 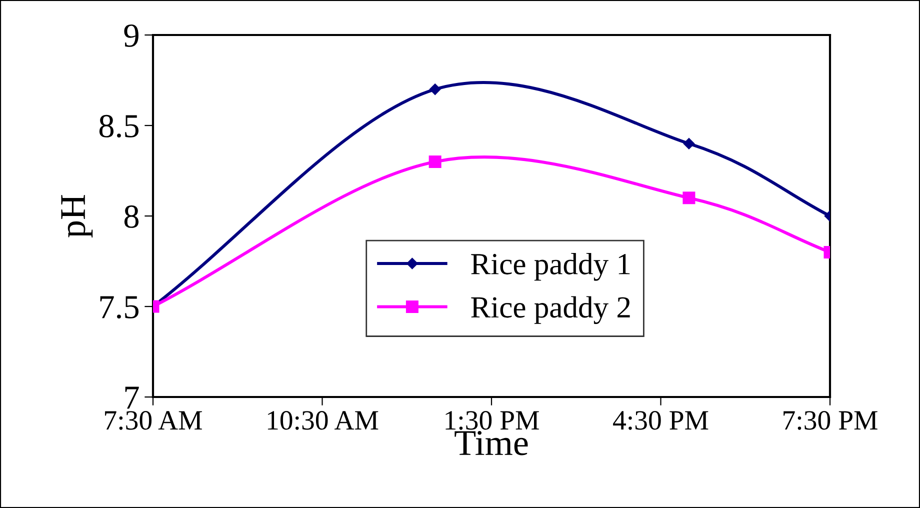 What do you see at coordinates (550, 310) in the screenshot?
I see `legend-label: Rice paddy 2` at bounding box center [550, 310].